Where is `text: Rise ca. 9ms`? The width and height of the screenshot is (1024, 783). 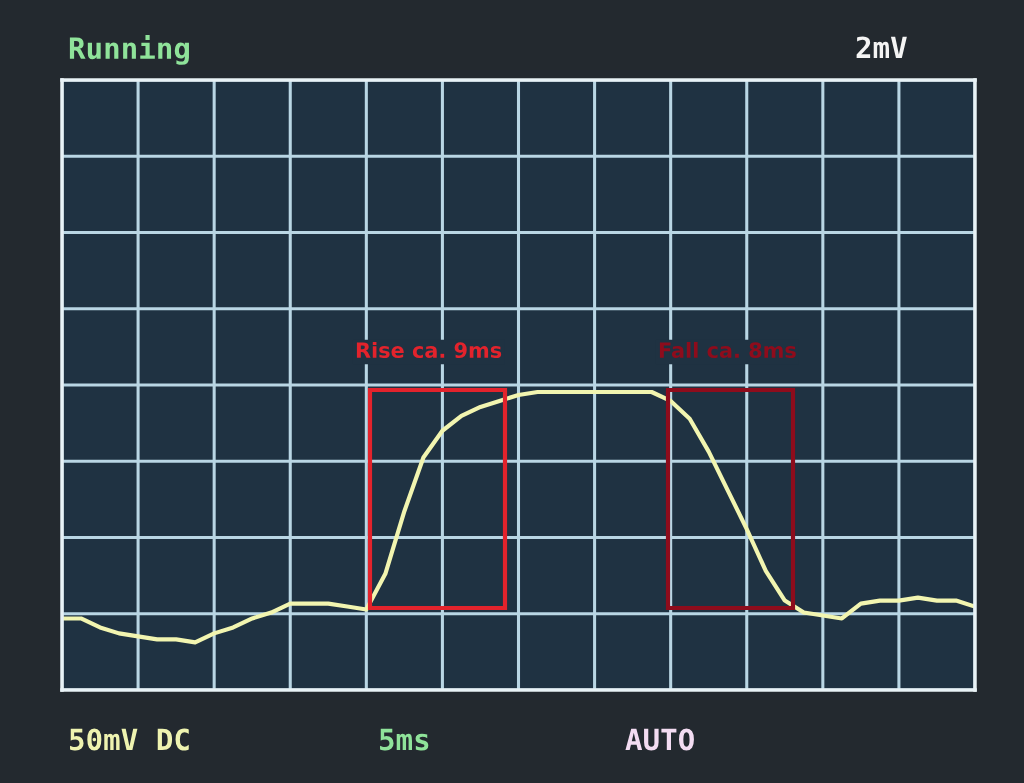 text: Rise ca. 9ms is located at coordinates (429, 350).